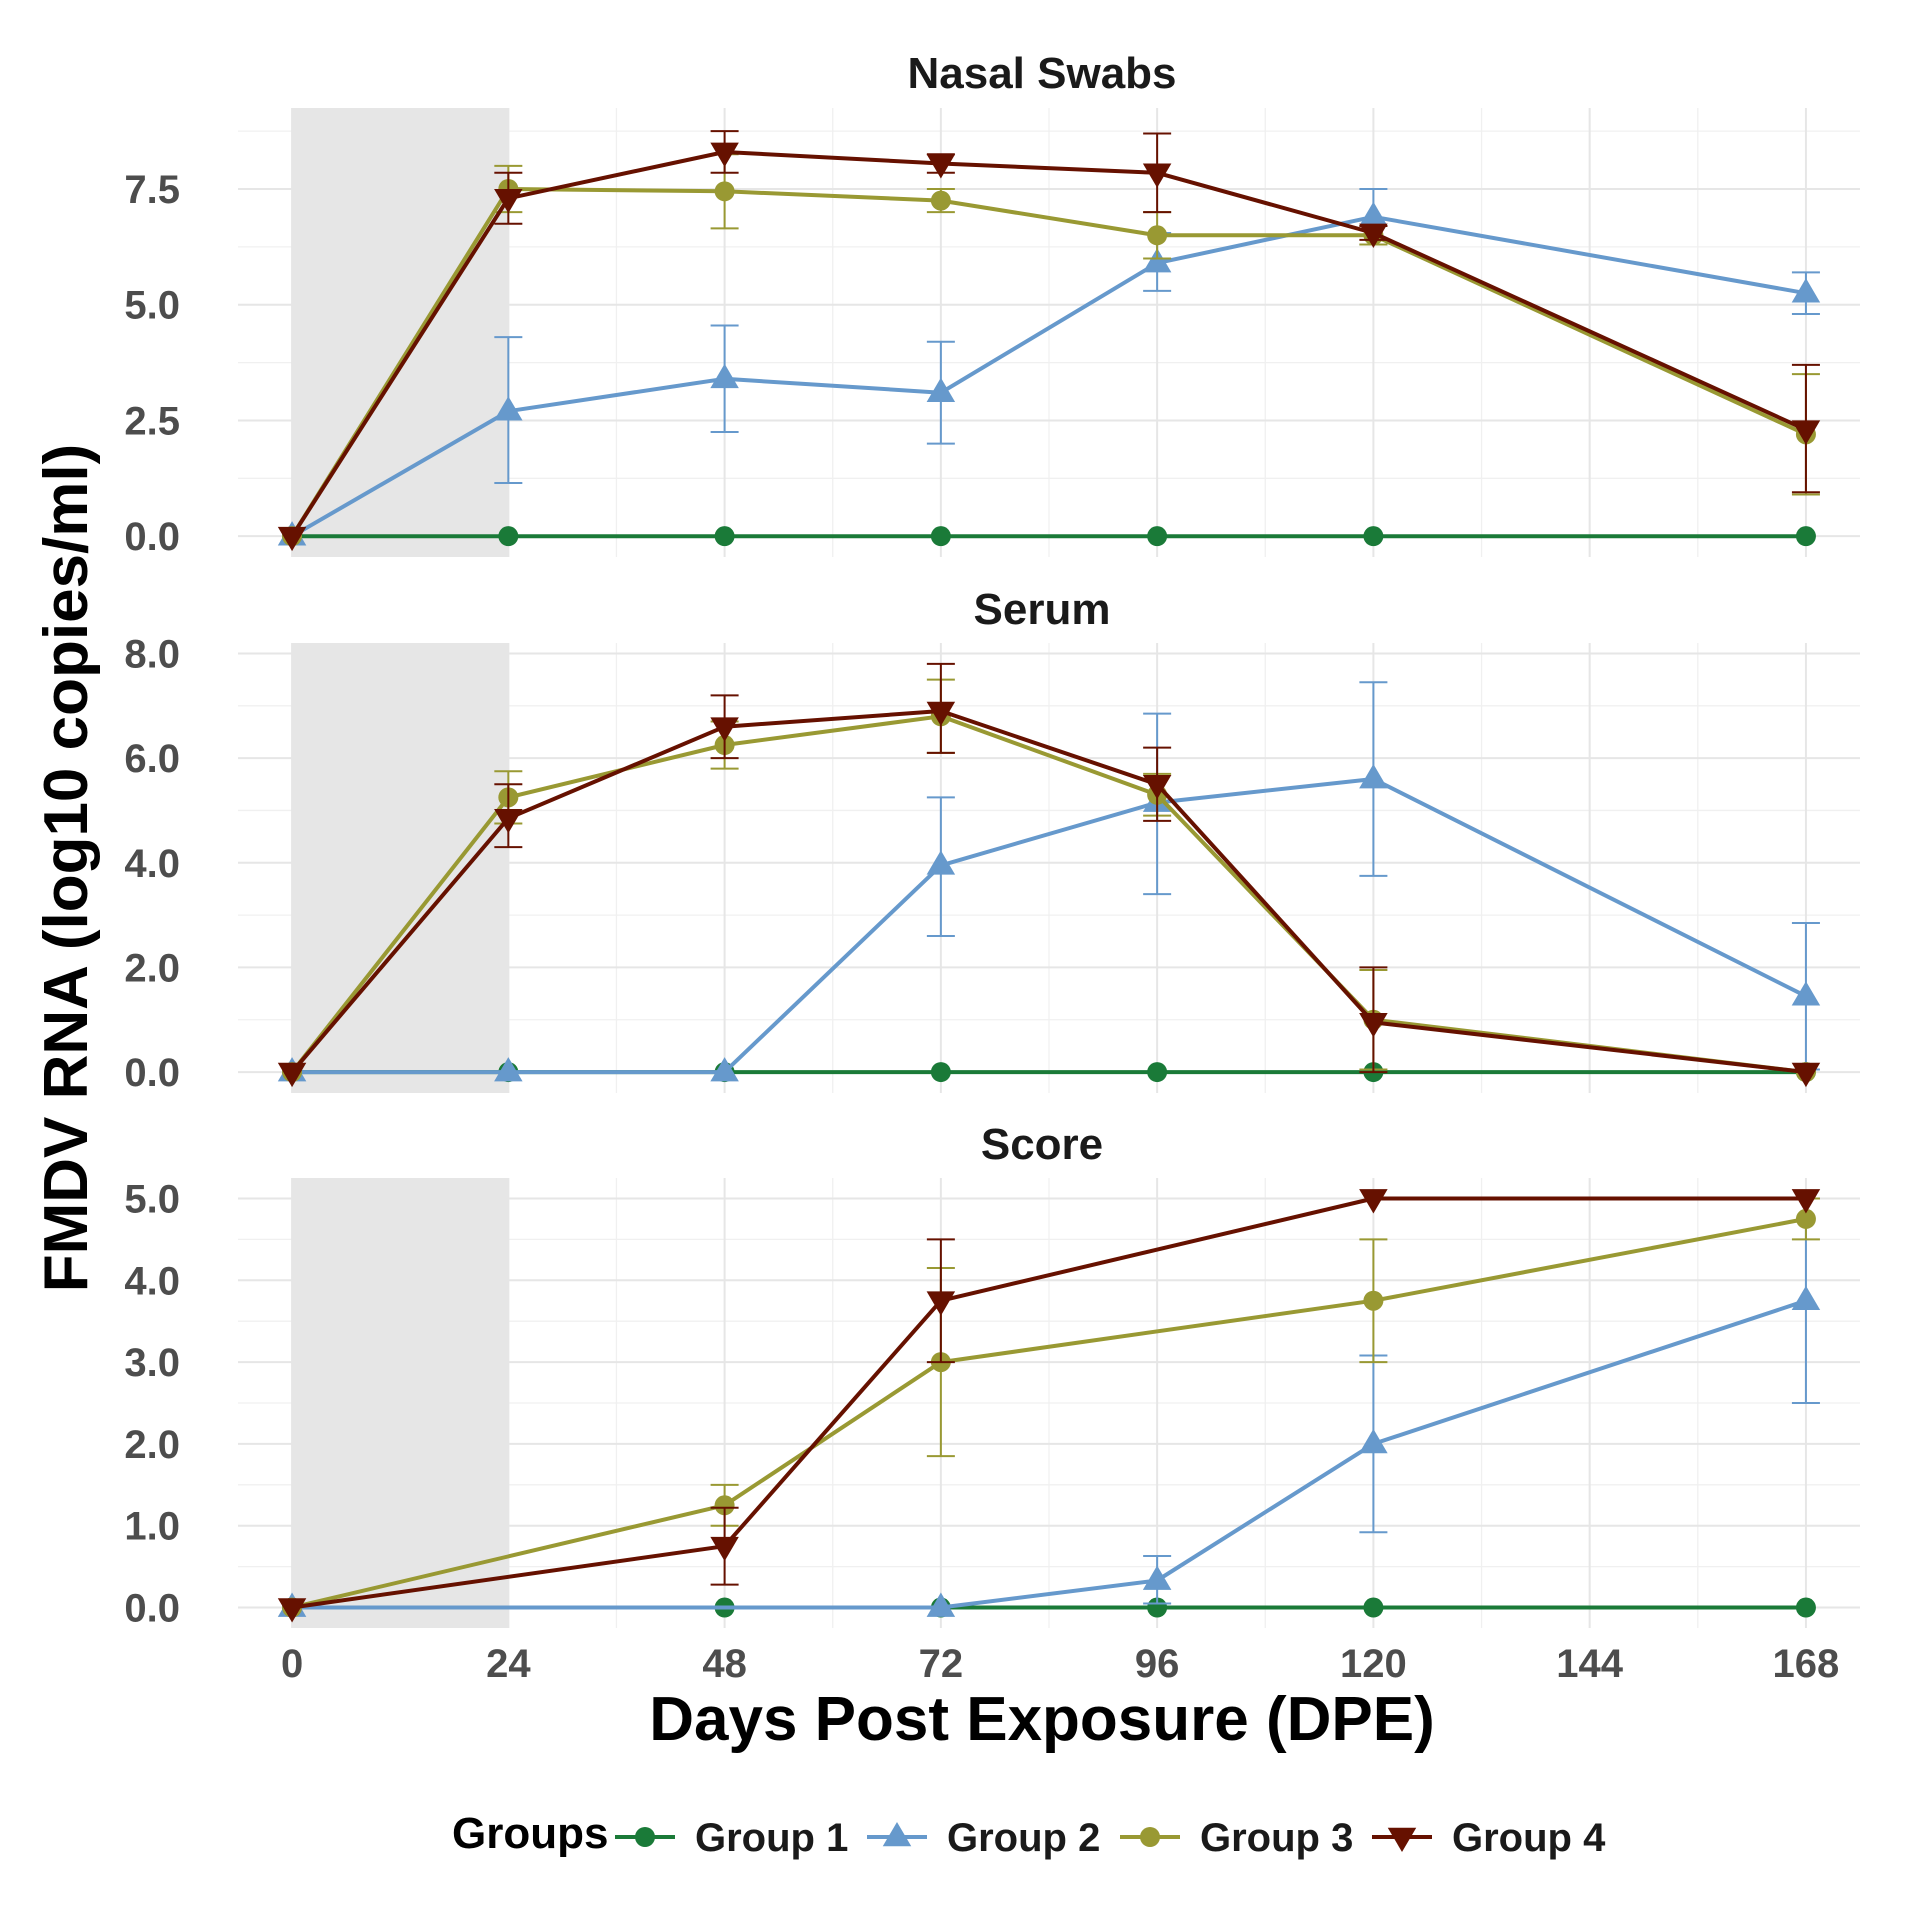  Describe the element at coordinates (1806, 1664) in the screenshot. I see `x-tick-label: 168` at that location.